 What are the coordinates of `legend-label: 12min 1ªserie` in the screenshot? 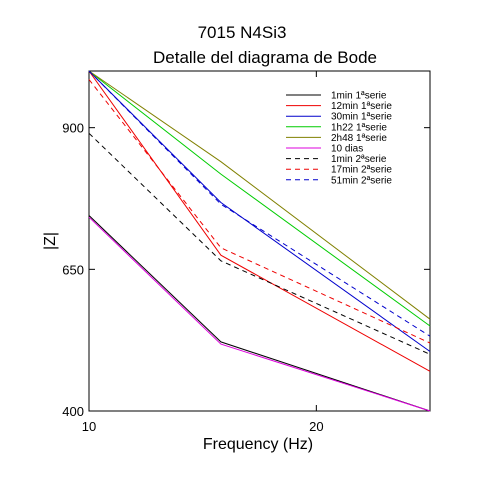 It's located at (361, 106).